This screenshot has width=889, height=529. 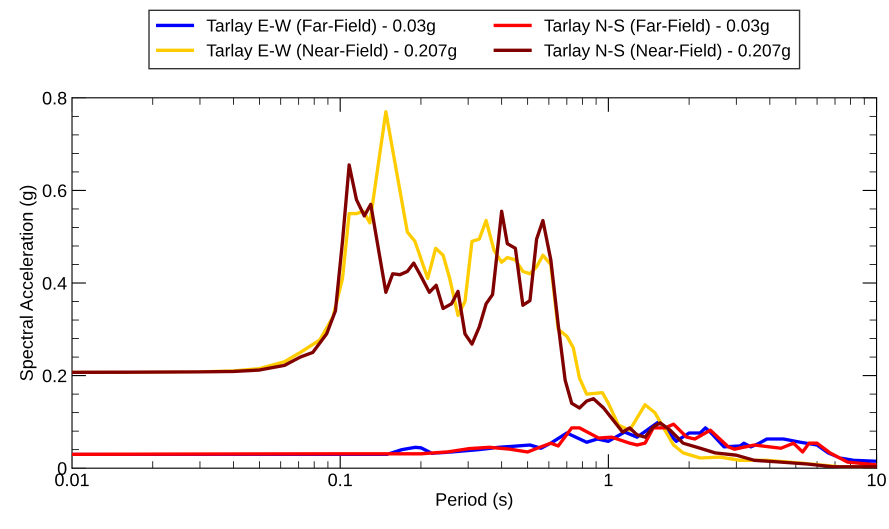 I want to click on x-tick-label: 1, so click(x=608, y=480).